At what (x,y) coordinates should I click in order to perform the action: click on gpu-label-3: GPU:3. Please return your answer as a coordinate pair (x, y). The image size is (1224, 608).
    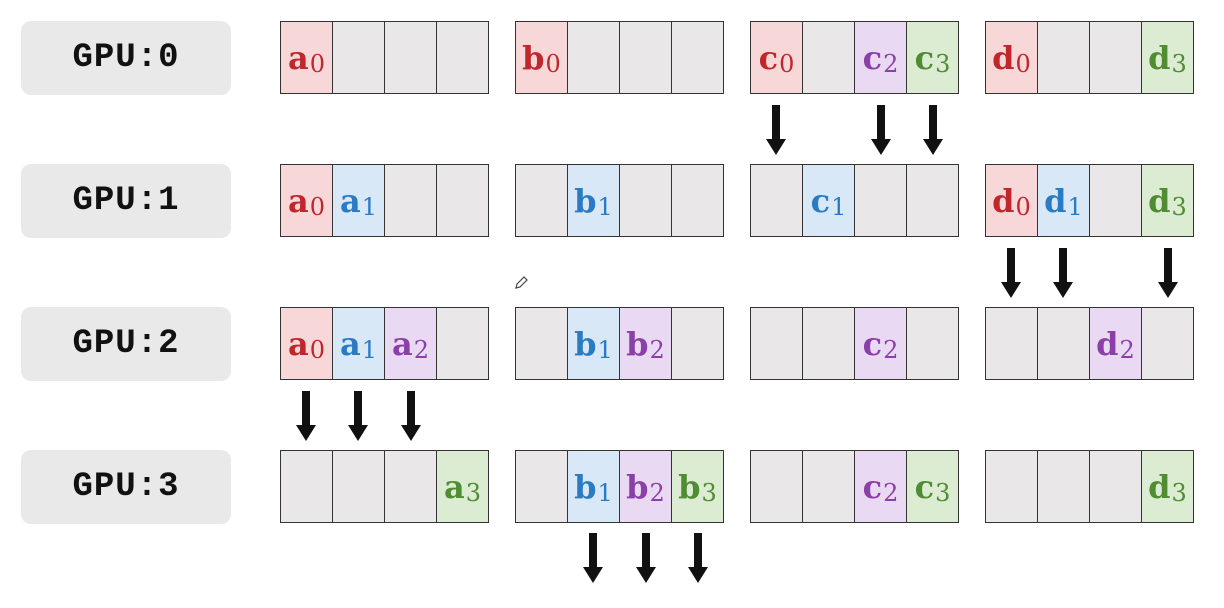
    Looking at the image, I should click on (126, 487).